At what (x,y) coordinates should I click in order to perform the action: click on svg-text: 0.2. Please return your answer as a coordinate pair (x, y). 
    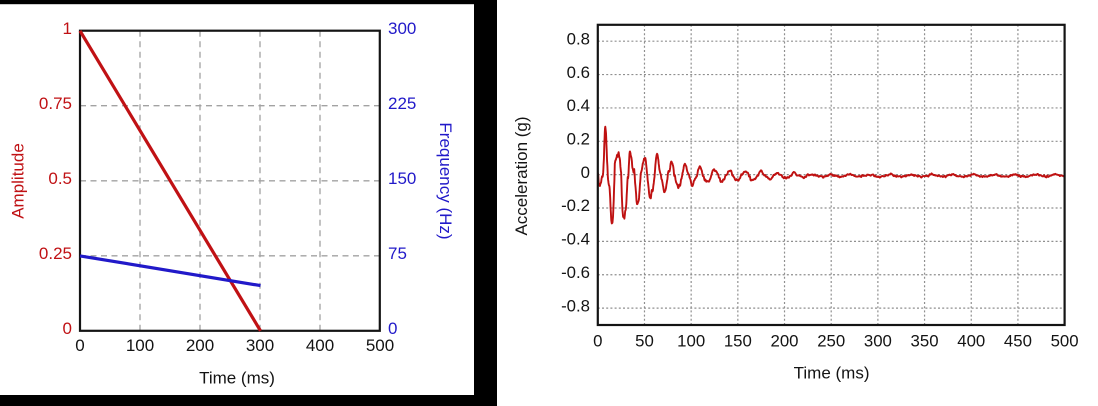
    Looking at the image, I should click on (578, 138).